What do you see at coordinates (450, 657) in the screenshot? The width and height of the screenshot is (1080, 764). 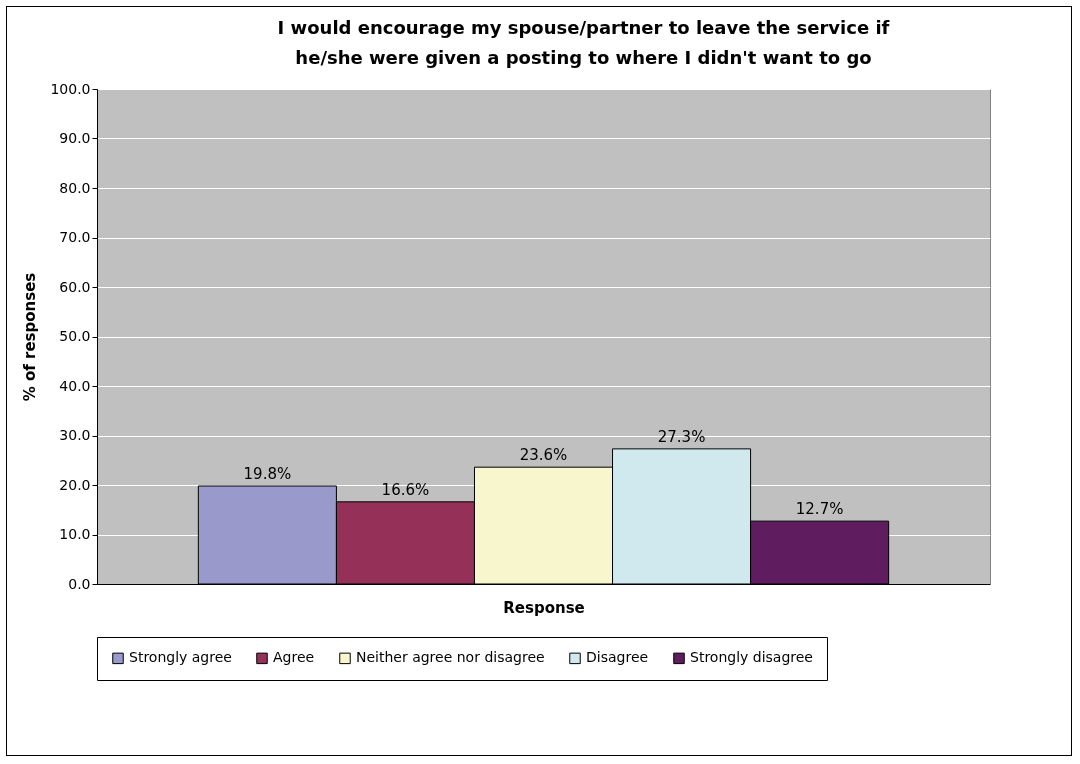 I see `legend-label: Neither agree nor disagree` at bounding box center [450, 657].